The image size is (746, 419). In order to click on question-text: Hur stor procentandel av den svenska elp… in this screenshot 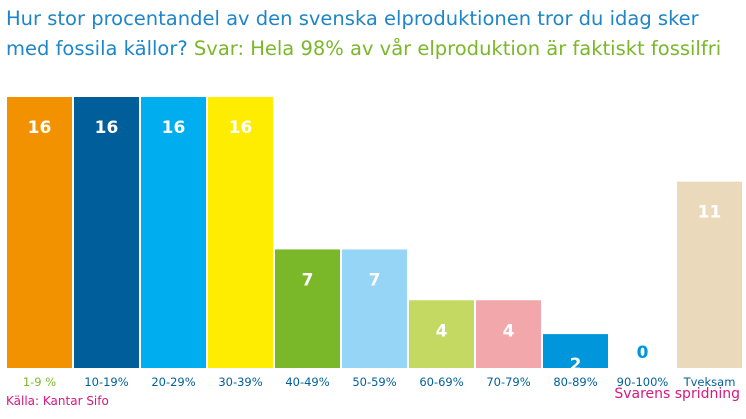, I will do `click(352, 33)`.